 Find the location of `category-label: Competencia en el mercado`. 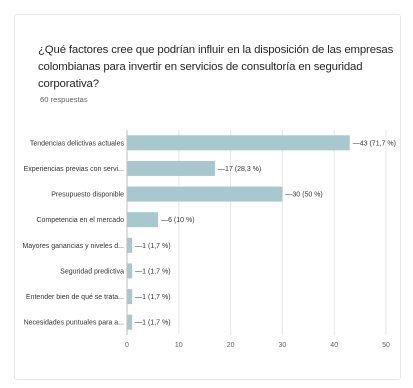

category-label: Competencia en el mercado is located at coordinates (80, 220).